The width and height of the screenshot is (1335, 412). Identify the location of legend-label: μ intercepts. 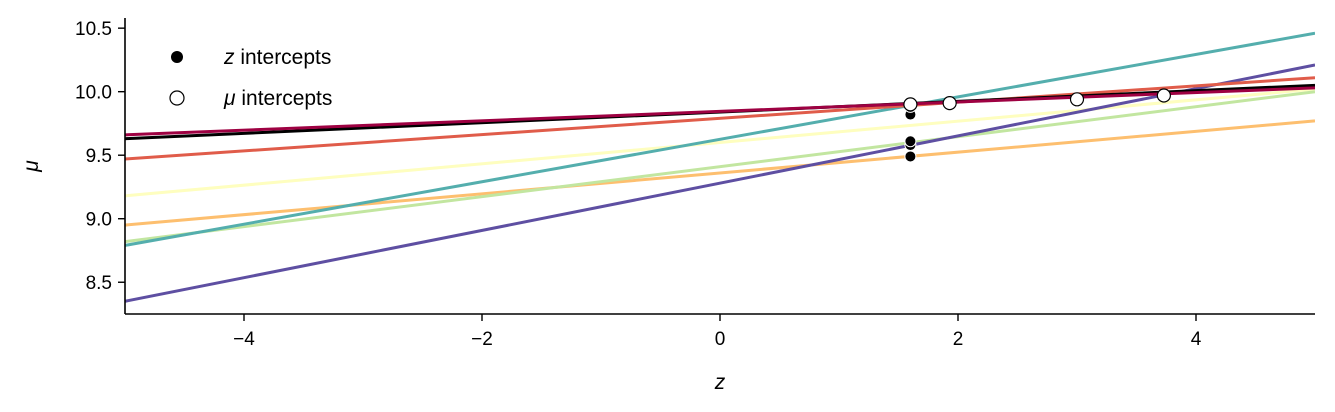
(277, 98).